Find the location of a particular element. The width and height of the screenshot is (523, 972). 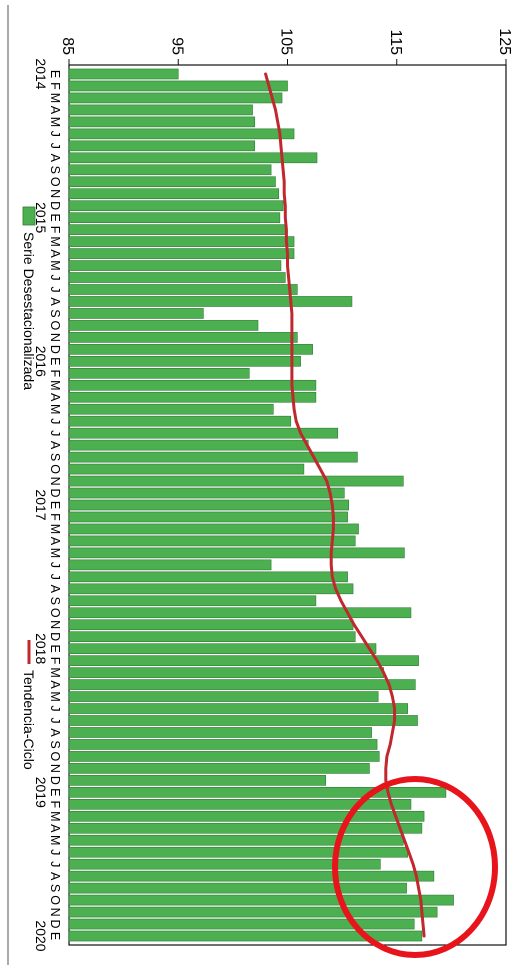

year-label-2018: 2018 is located at coordinates (41, 648).